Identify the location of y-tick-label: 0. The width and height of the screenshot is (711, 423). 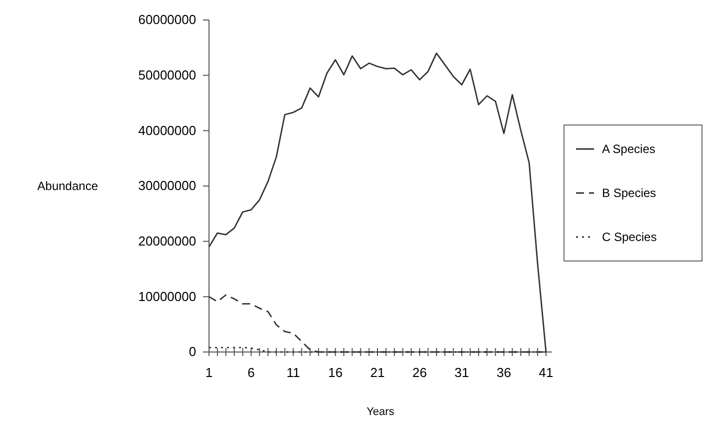
(192, 352).